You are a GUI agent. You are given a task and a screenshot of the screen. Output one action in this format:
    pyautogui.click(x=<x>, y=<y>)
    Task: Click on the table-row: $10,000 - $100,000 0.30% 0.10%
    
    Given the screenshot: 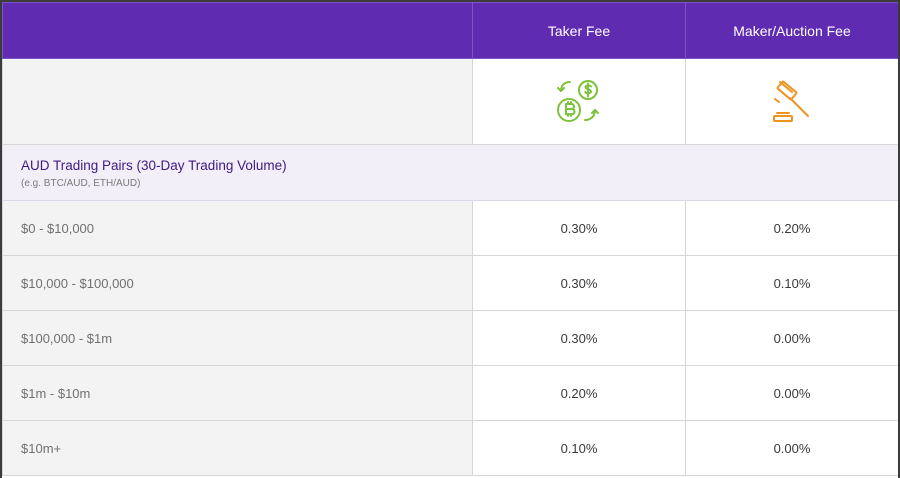 What is the action you would take?
    pyautogui.click(x=450, y=283)
    